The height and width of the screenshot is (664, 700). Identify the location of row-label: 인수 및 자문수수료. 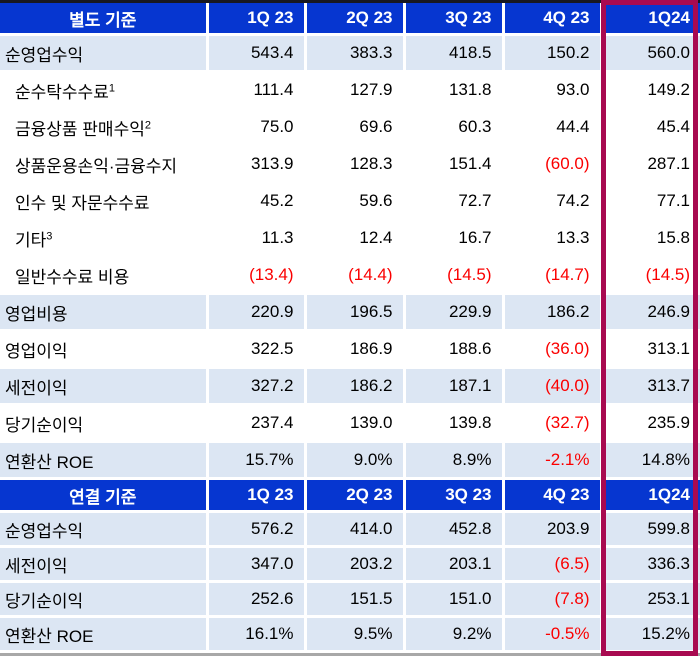
(104, 201).